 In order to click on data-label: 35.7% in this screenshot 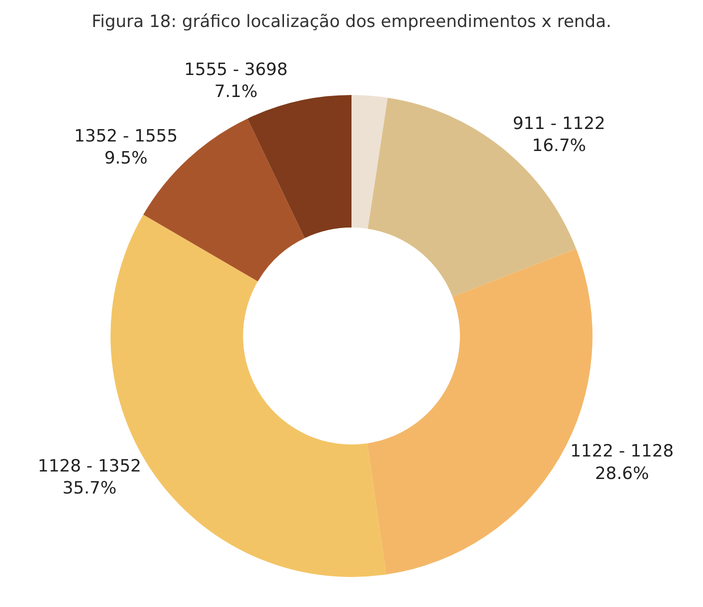, I will do `click(89, 488)`.